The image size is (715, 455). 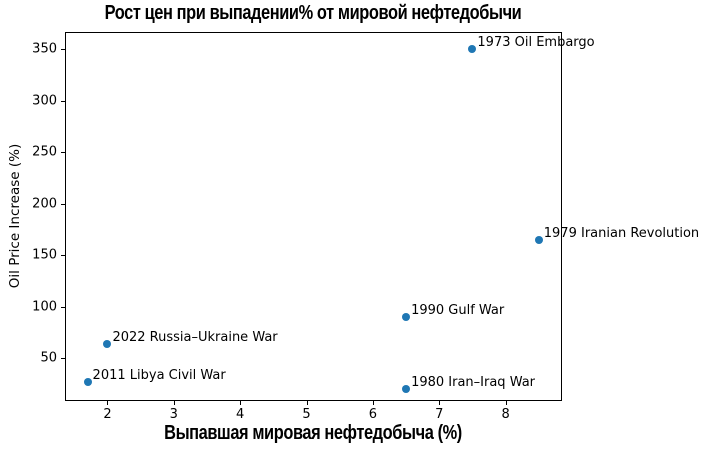 I want to click on x-tick-label: 7, so click(x=439, y=414).